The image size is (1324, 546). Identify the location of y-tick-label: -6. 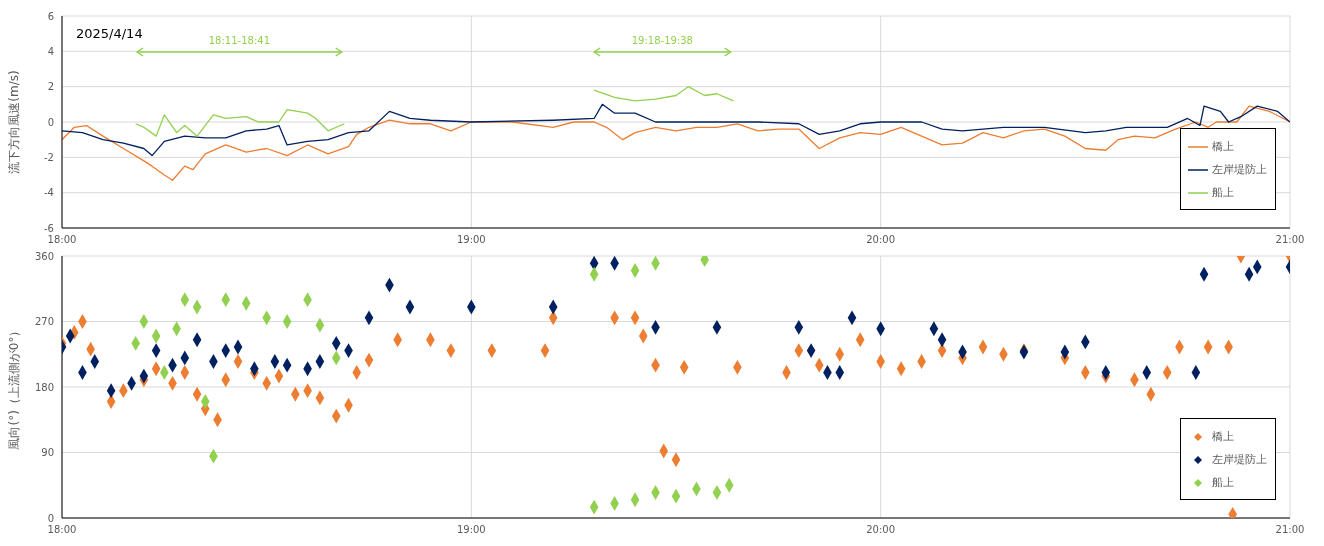
(49, 228).